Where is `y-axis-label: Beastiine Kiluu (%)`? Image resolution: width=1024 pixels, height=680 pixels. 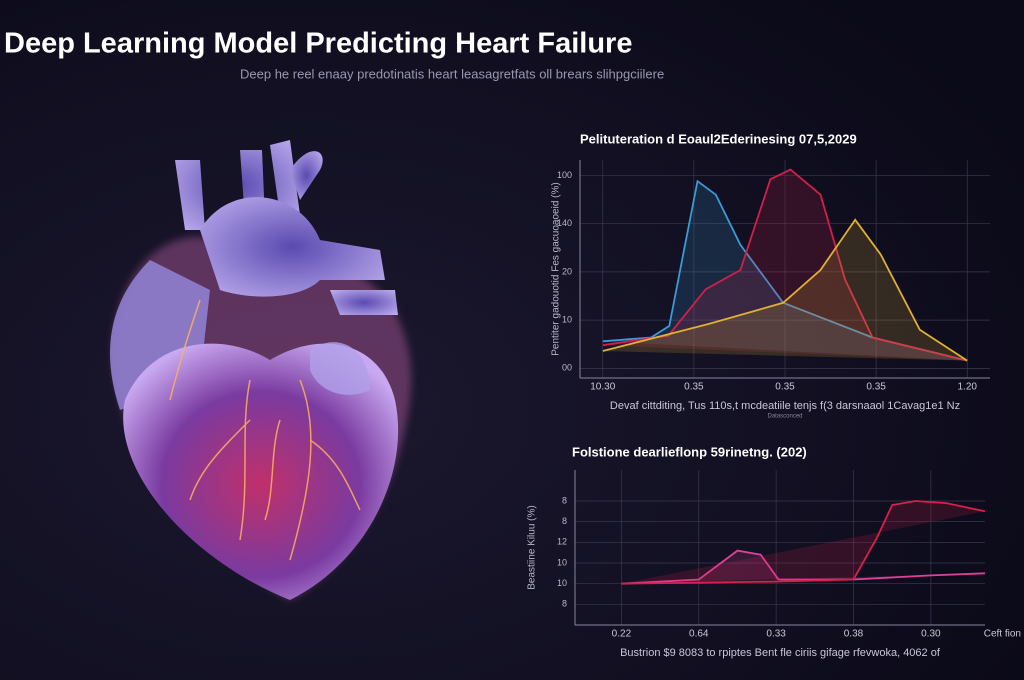 y-axis-label: Beastiine Kiluu (%) is located at coordinates (532, 547).